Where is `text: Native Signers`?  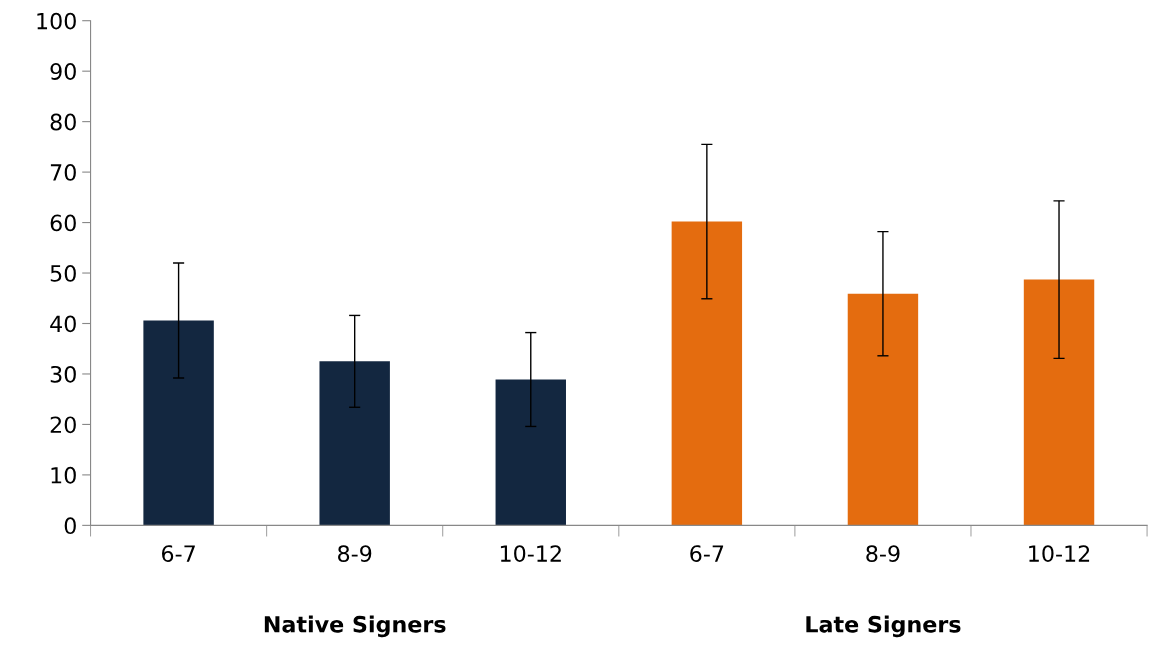
text: Native Signers is located at coordinates (355, 626).